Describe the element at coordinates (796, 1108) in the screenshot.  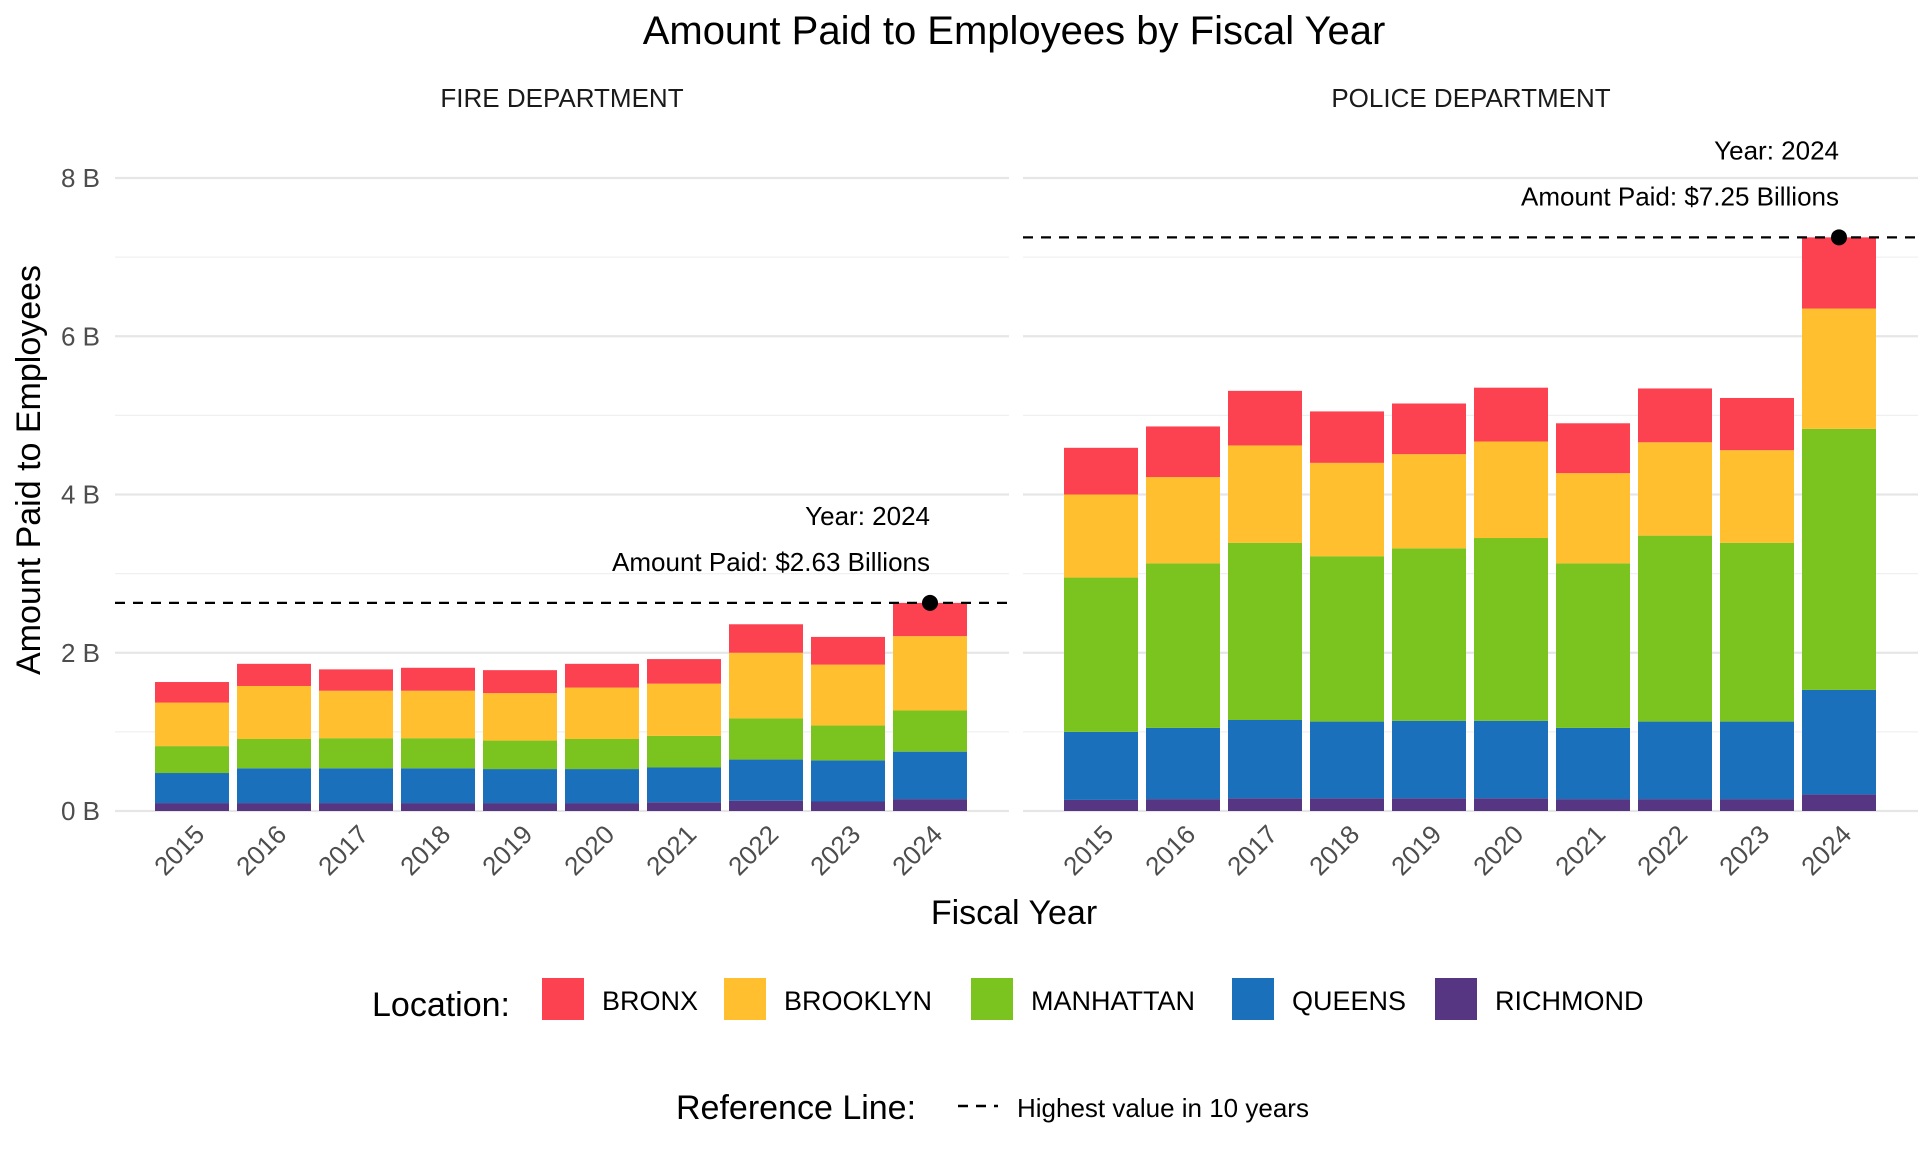
I see `reference-legend-title: Reference Line:` at that location.